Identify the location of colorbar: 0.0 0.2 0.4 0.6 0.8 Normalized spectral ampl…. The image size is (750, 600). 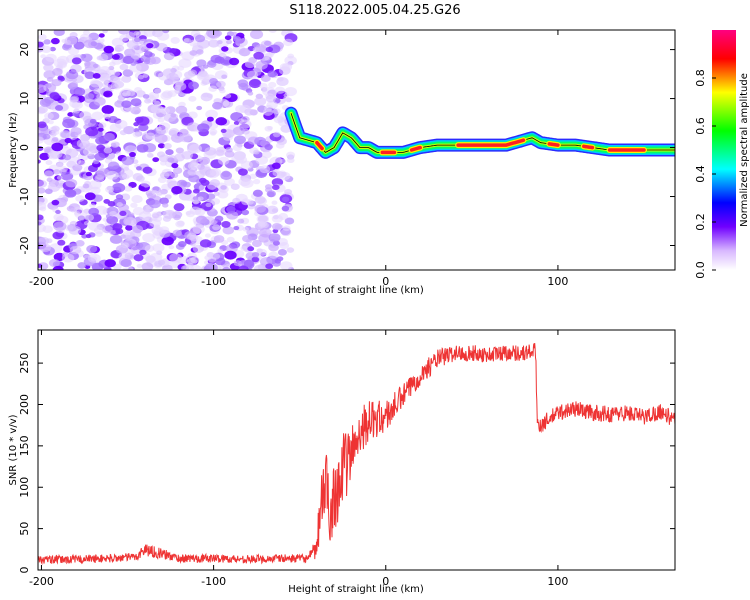
(722, 154).